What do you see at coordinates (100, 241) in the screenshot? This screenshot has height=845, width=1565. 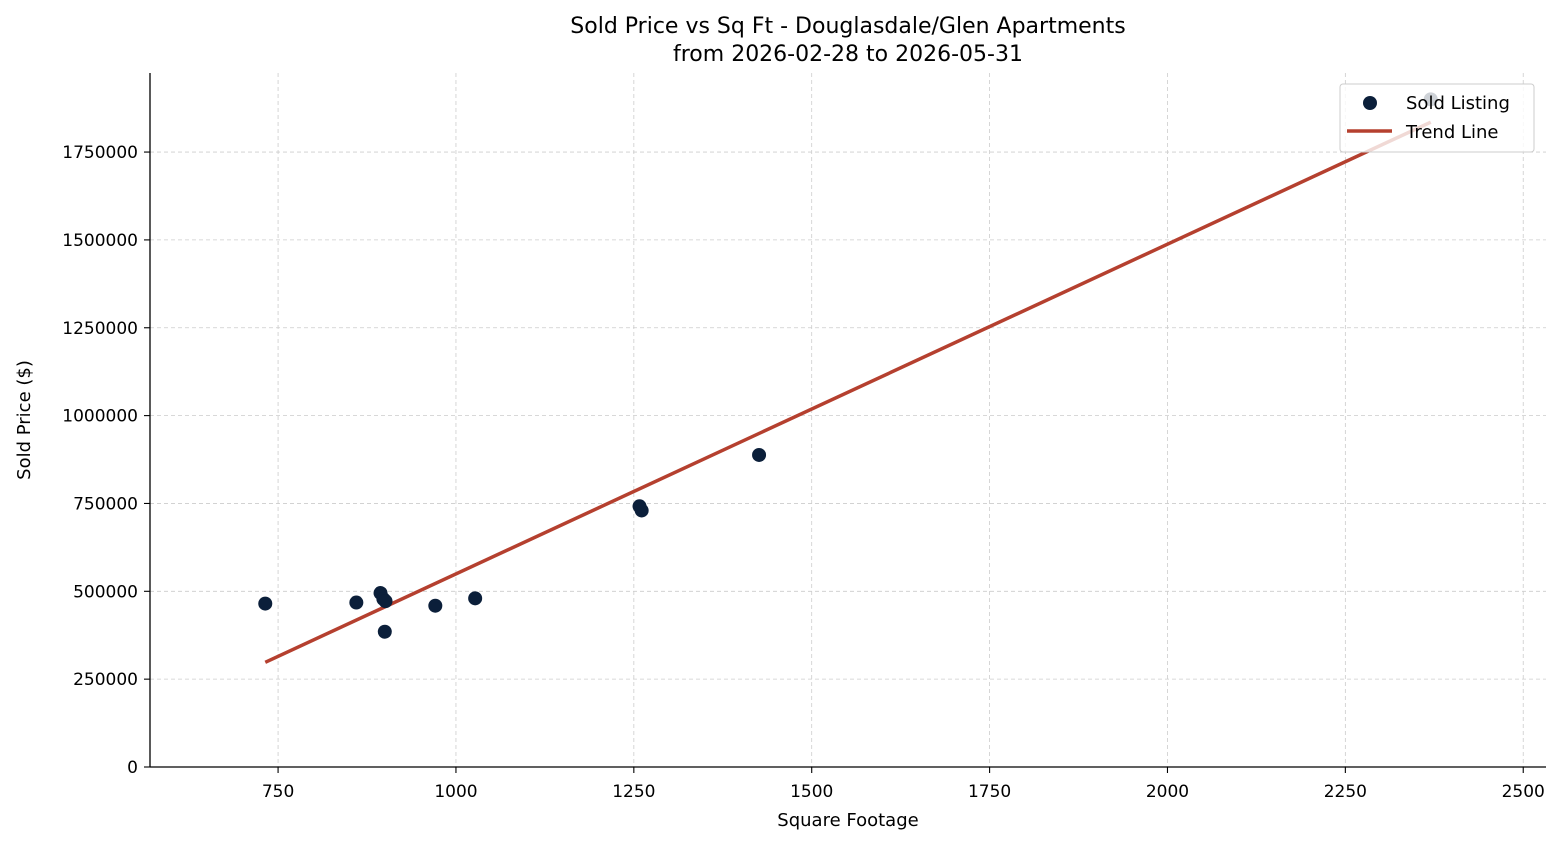 I see `y-tick-label: 1500000` at bounding box center [100, 241].